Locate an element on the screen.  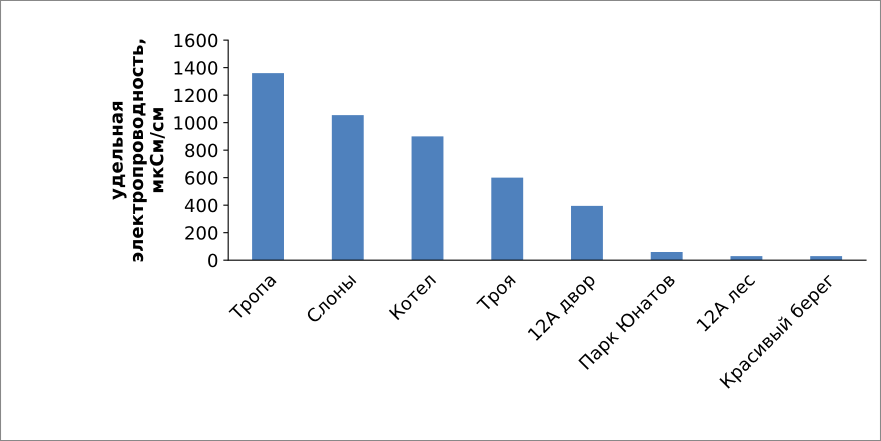
y-tick-label: 0 is located at coordinates (213, 261).